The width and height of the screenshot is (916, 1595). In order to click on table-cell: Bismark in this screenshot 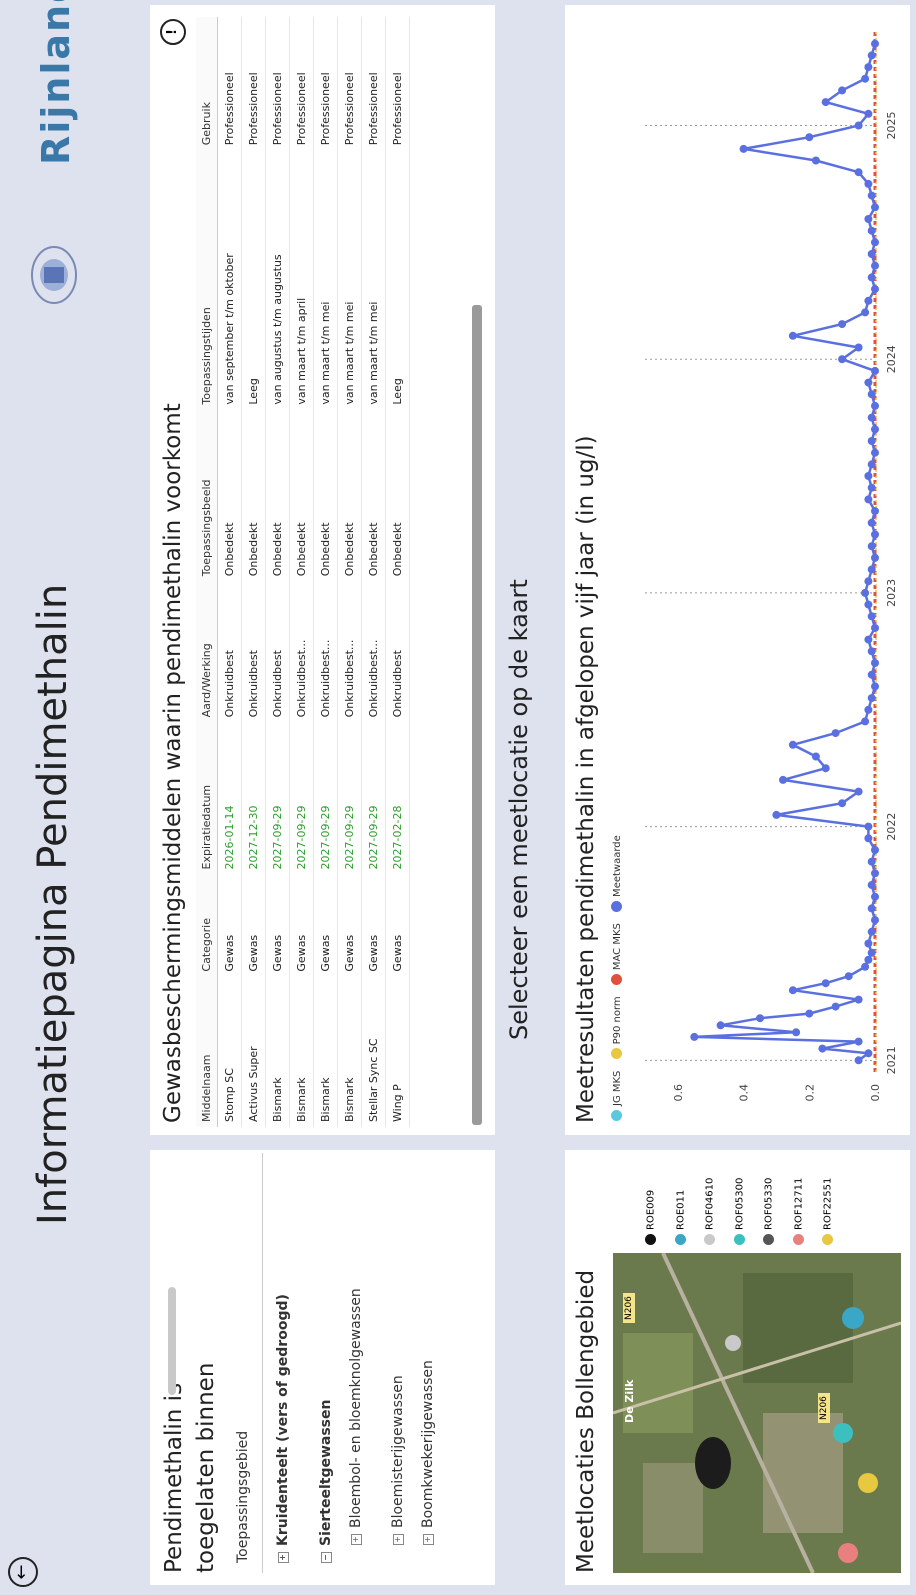, I will do `click(349, 1051)`.